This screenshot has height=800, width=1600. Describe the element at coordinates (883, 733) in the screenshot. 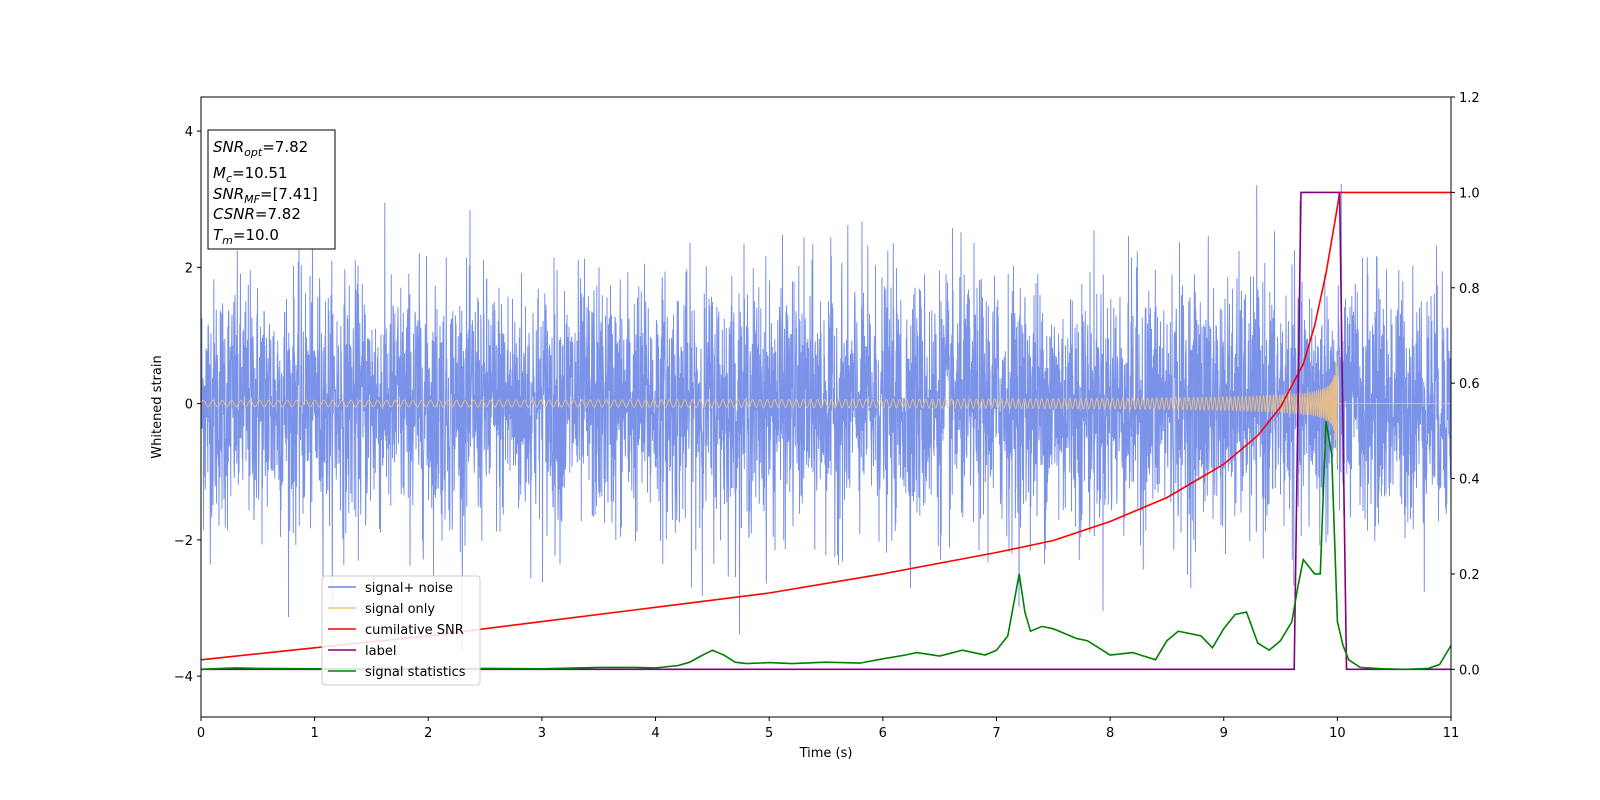

I see `x-tick-label: 6` at that location.